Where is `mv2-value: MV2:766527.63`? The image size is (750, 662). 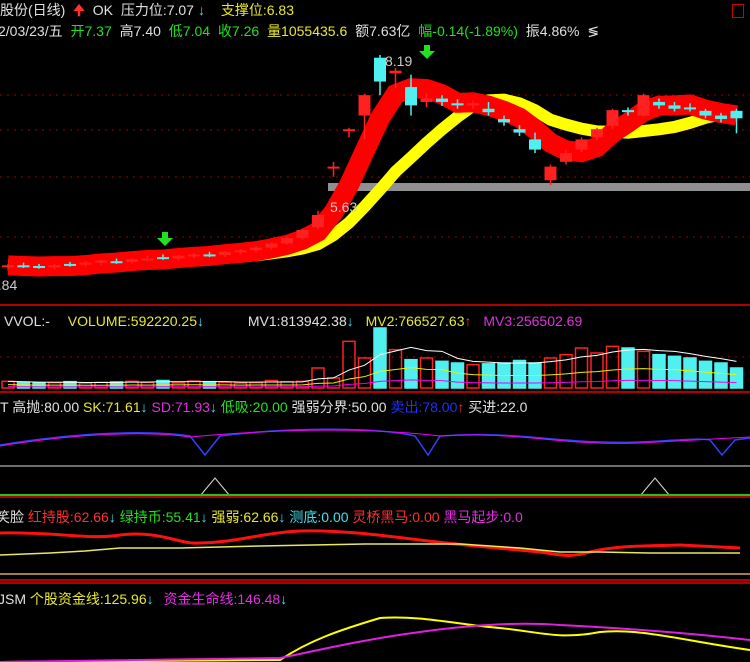
mv2-value: MV2:766527.63 is located at coordinates (415, 321).